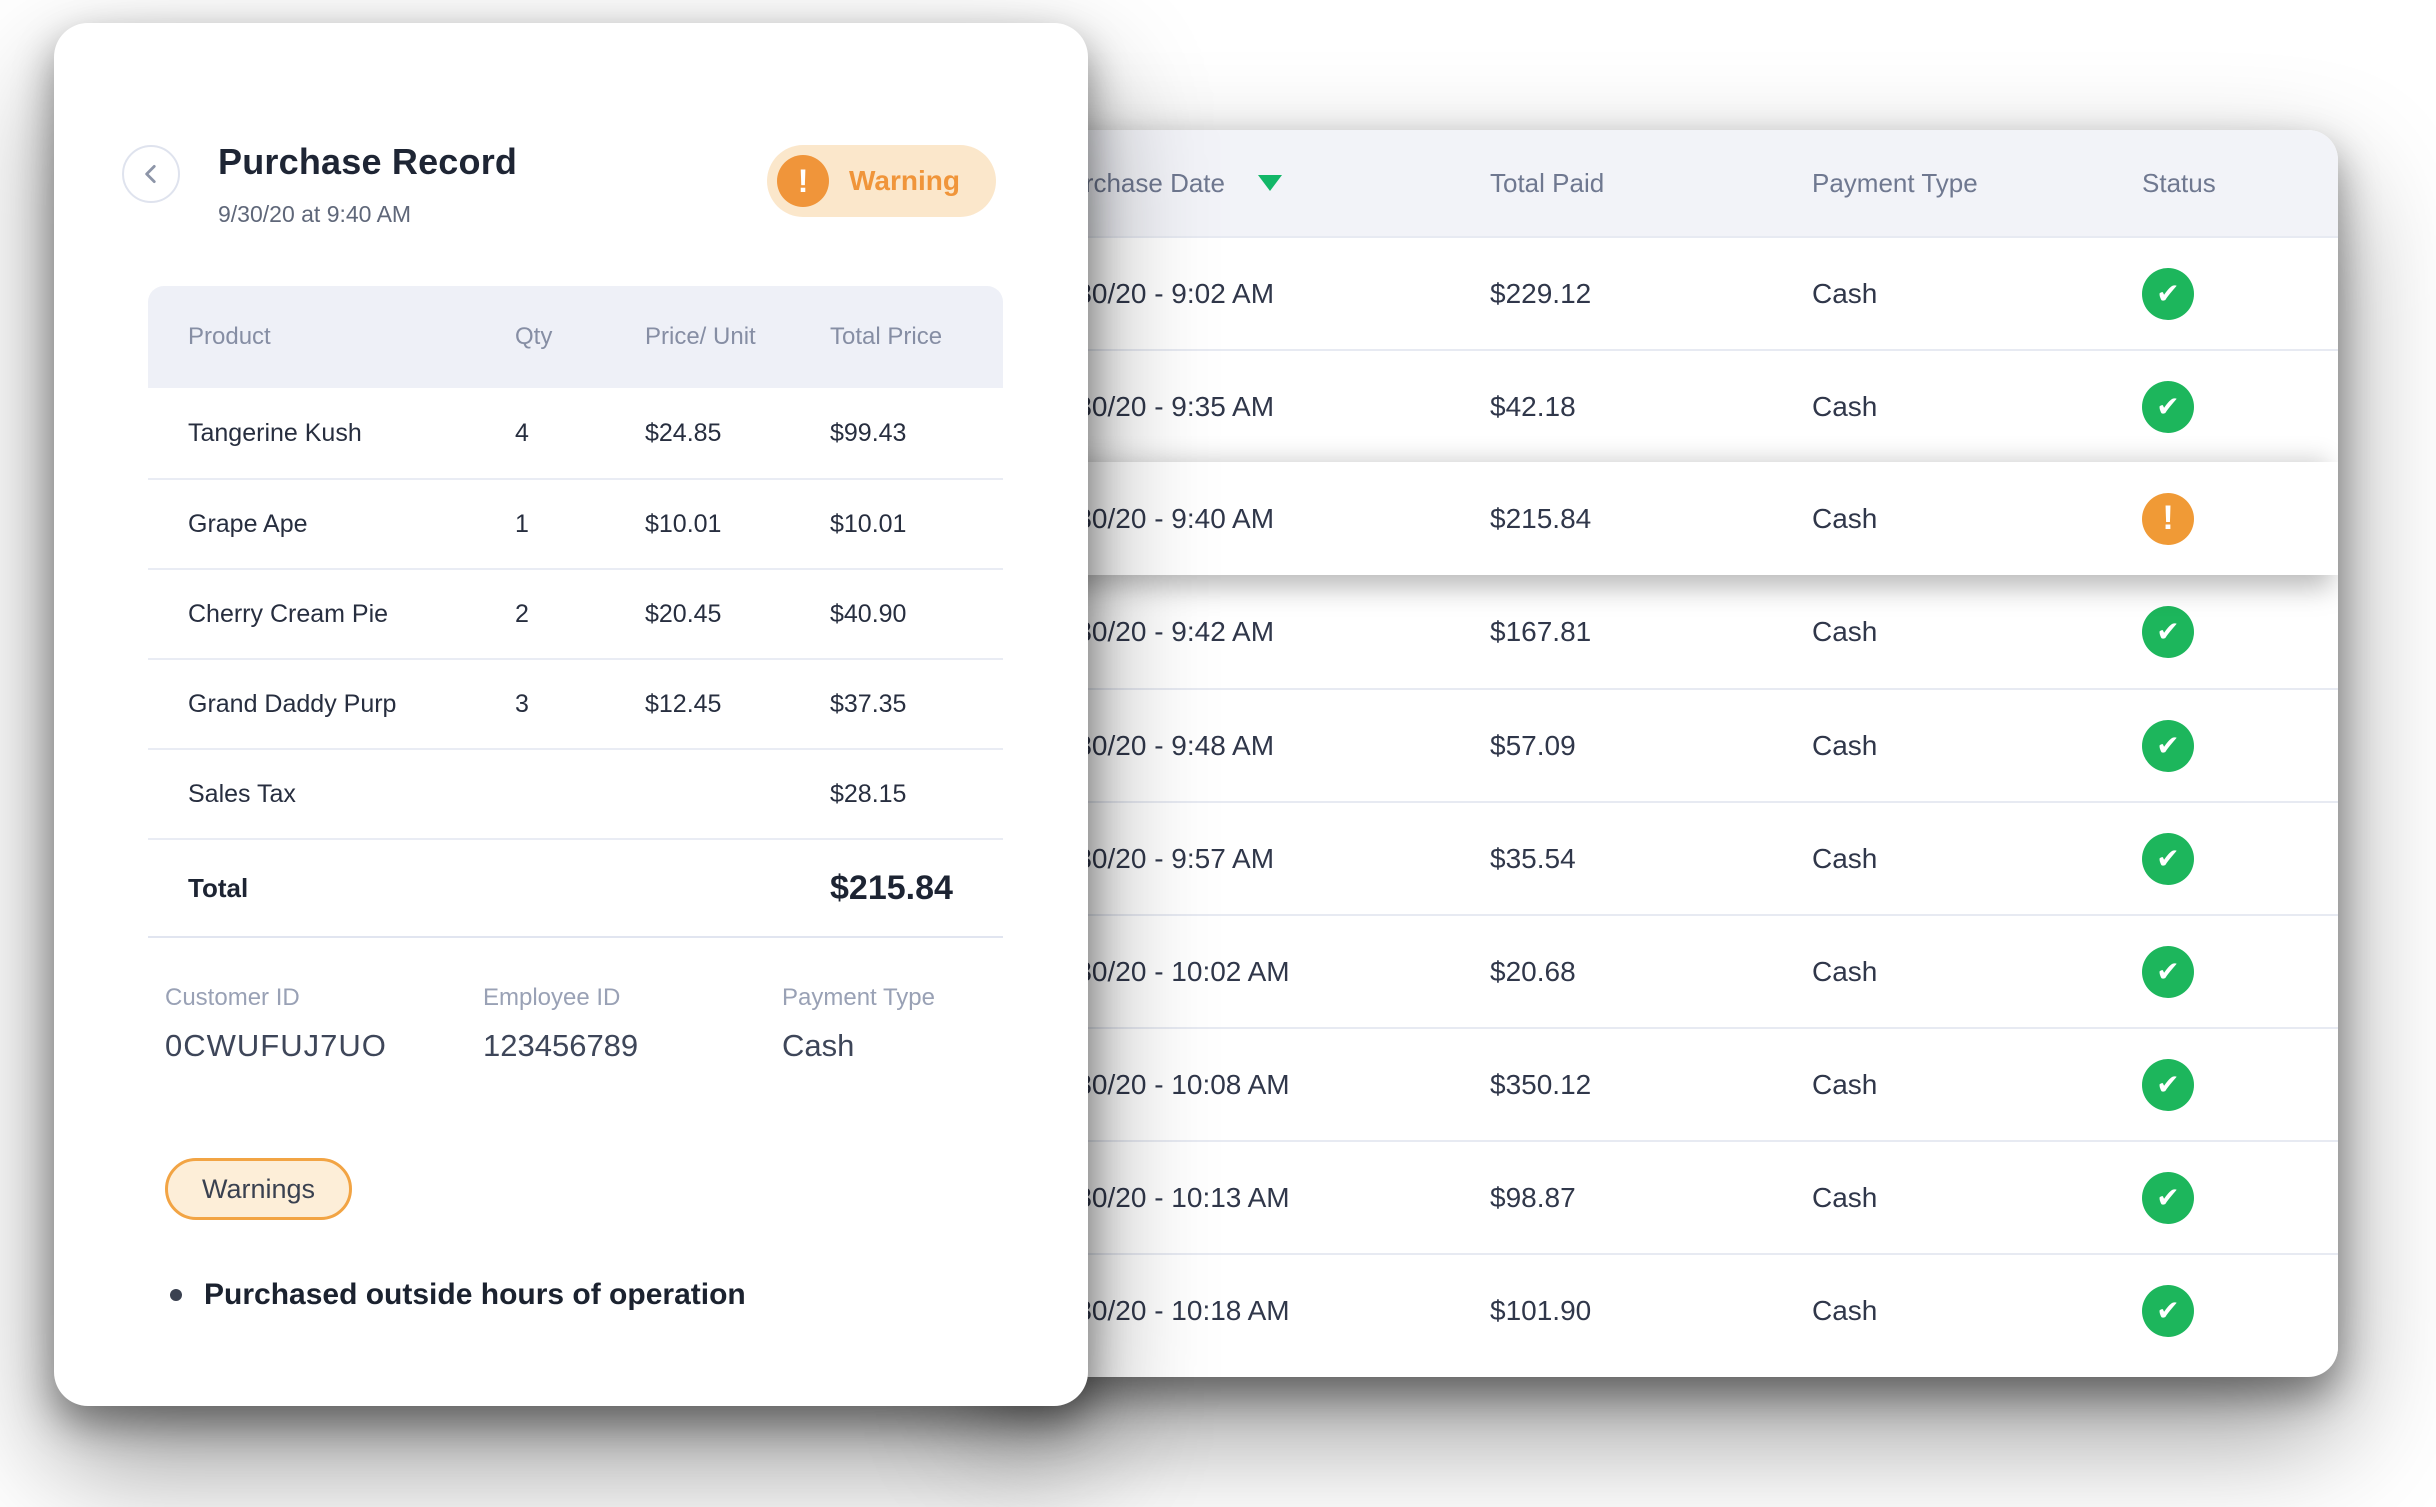 This screenshot has height=1507, width=2436. Describe the element at coordinates (1541, 1310) in the screenshot. I see `transaction-total-paid: $101.90` at that location.